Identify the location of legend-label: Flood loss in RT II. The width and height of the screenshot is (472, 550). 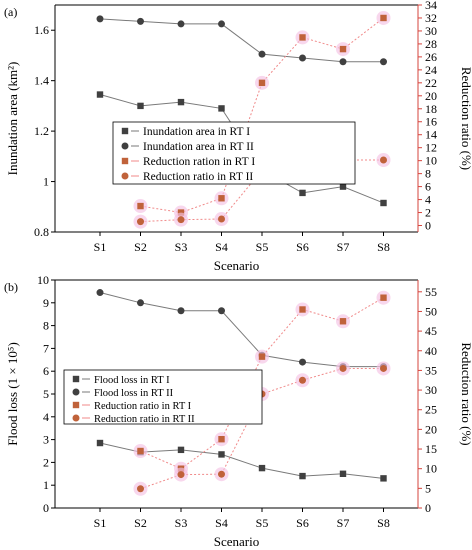
(134, 393).